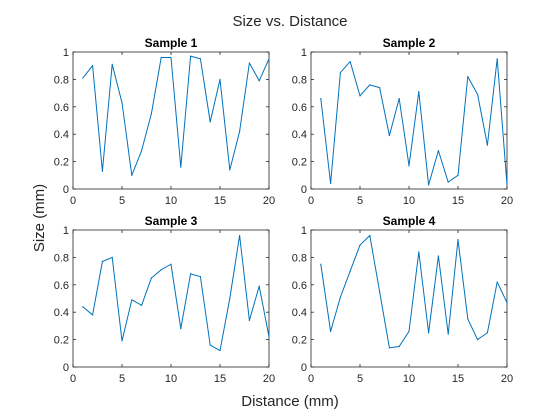 The height and width of the screenshot is (420, 560). Describe the element at coordinates (171, 43) in the screenshot. I see `subplot-title: Sample 1` at that location.